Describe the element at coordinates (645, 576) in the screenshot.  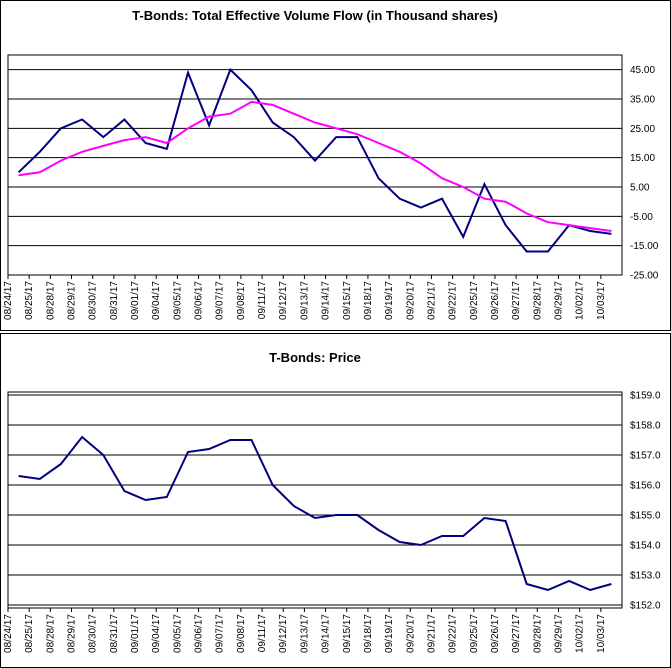
I see `y-tick-label: $153.0` at that location.